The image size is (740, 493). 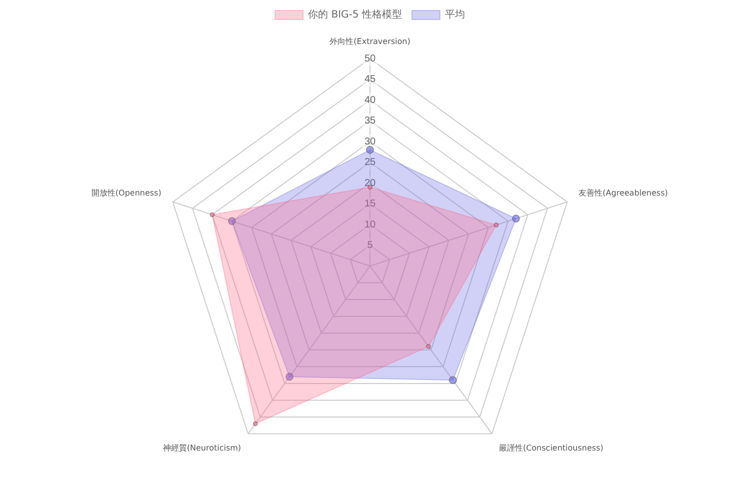 I want to click on y-tick-label: 50, so click(x=370, y=58).